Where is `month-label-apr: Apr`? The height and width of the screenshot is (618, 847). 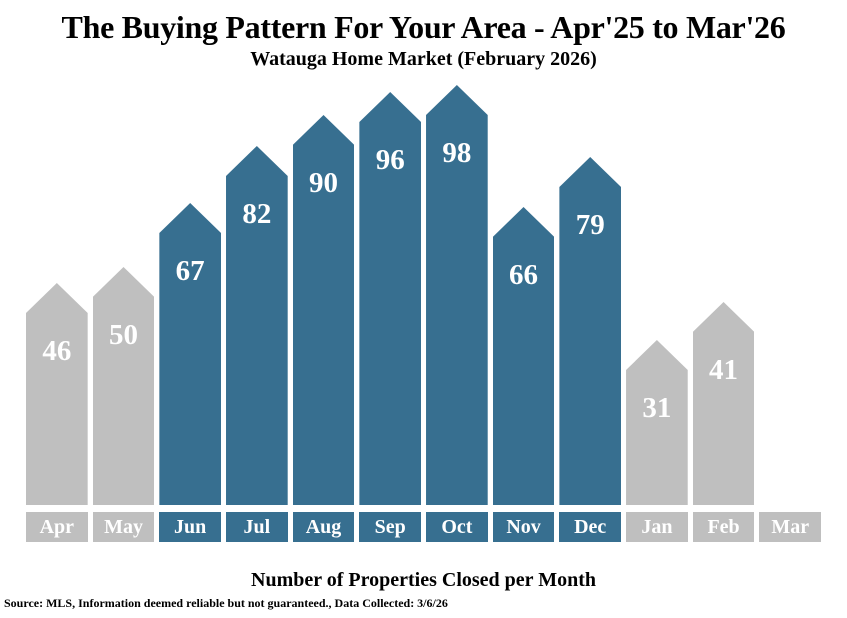
month-label-apr: Apr is located at coordinates (57, 527).